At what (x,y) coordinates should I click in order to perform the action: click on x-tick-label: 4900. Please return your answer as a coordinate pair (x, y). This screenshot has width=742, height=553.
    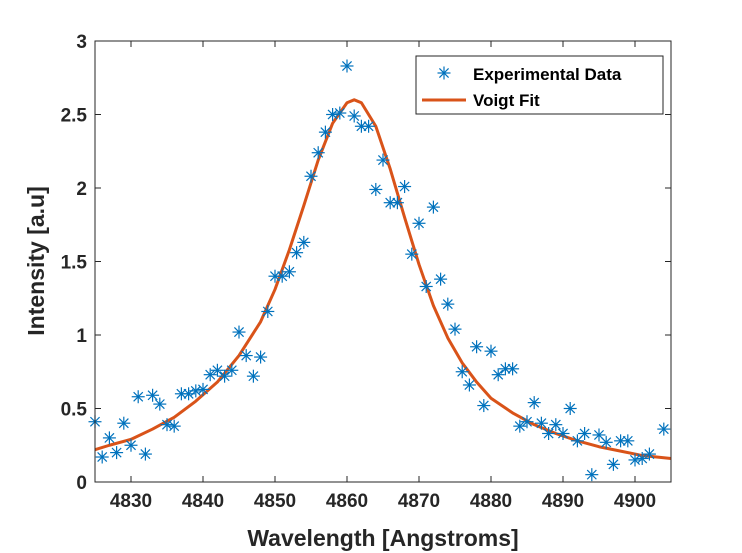
    Looking at the image, I should click on (635, 501).